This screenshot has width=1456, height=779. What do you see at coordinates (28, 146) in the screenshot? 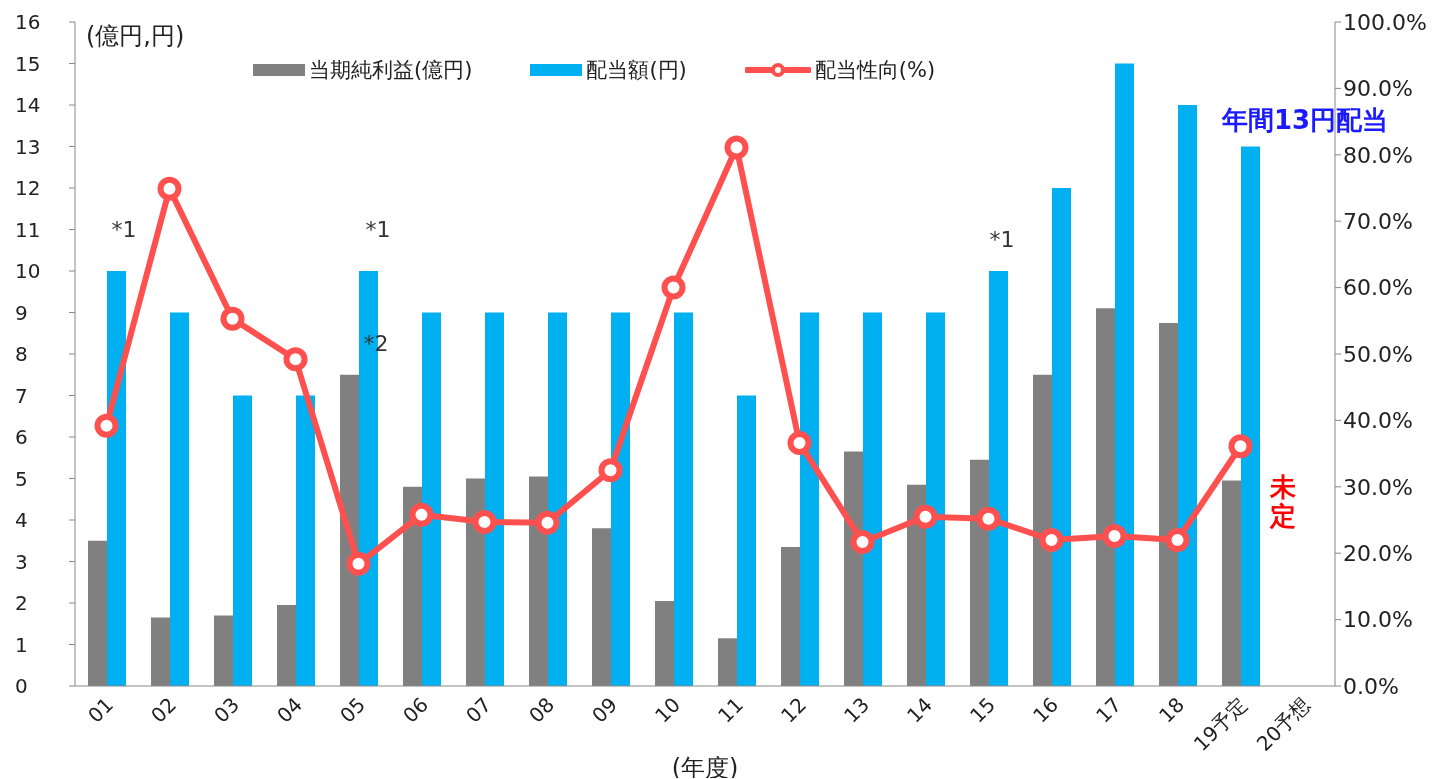
I see `y-tick-label: 13` at bounding box center [28, 146].